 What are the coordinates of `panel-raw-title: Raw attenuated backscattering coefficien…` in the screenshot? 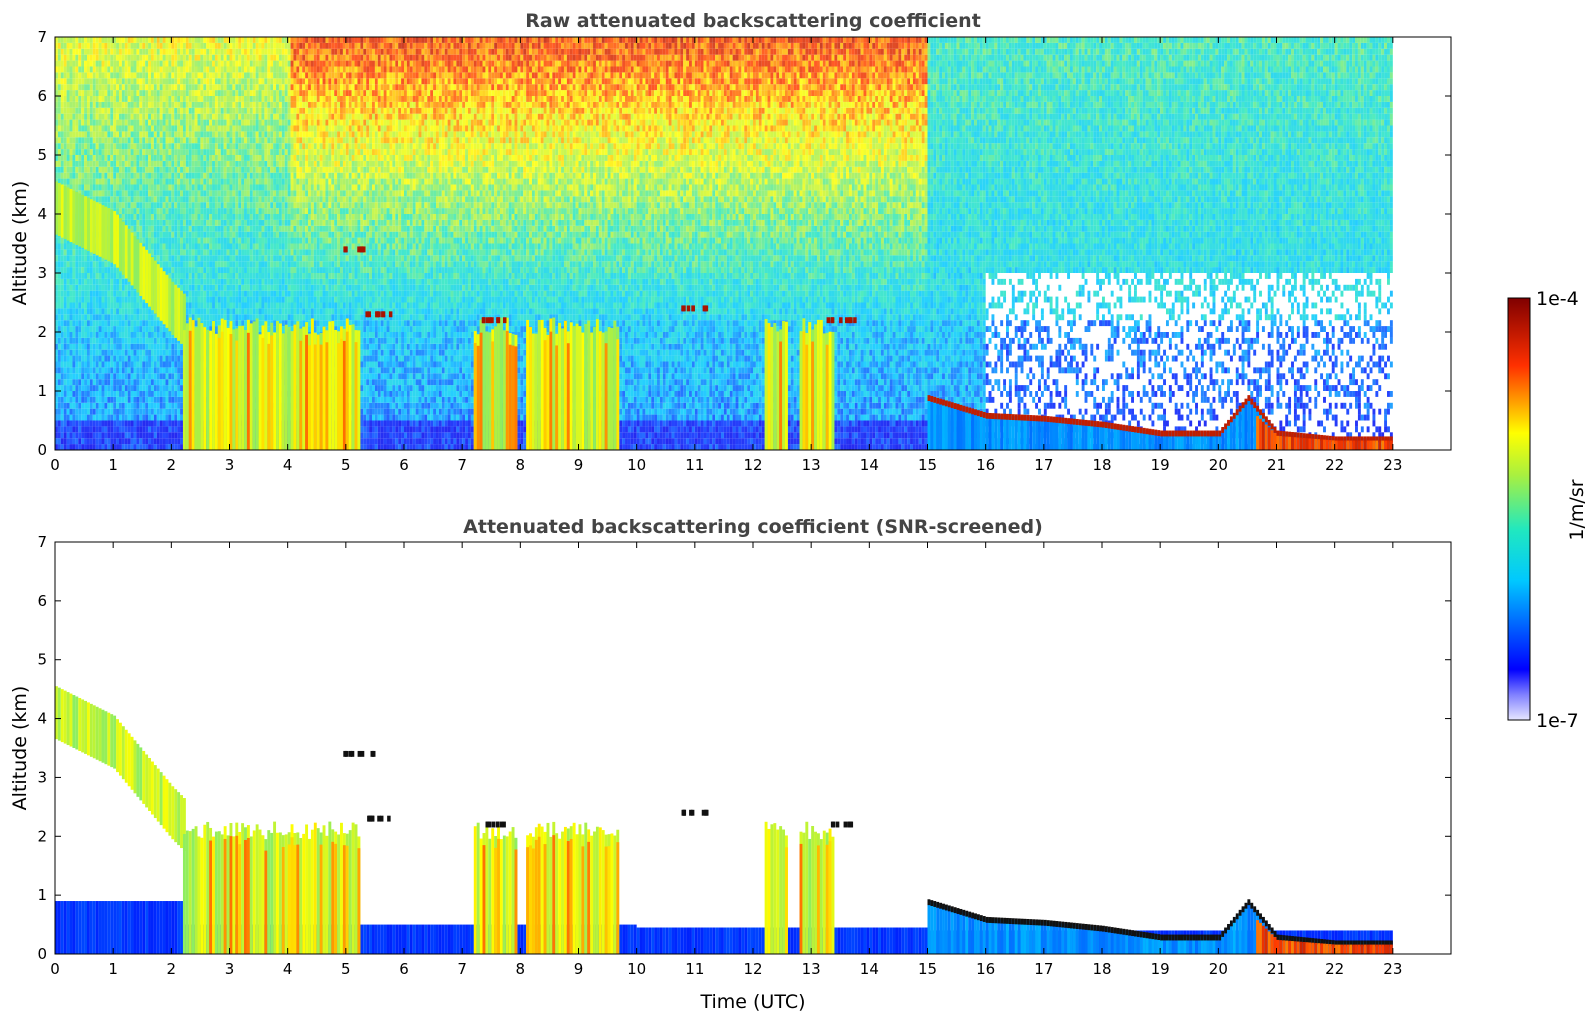 It's located at (753, 21).